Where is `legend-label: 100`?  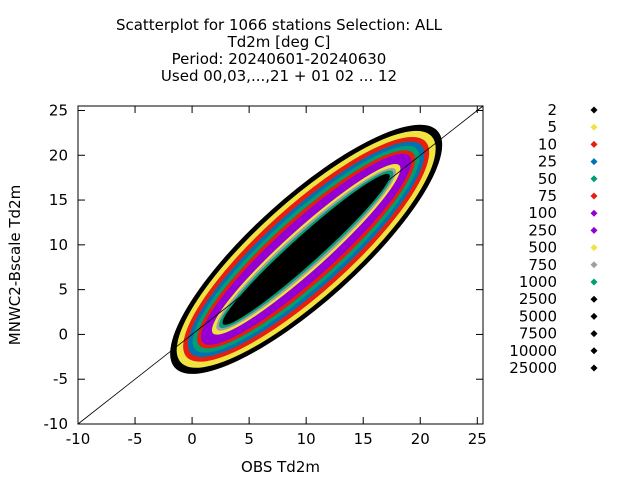
legend-label: 100 is located at coordinates (542, 213).